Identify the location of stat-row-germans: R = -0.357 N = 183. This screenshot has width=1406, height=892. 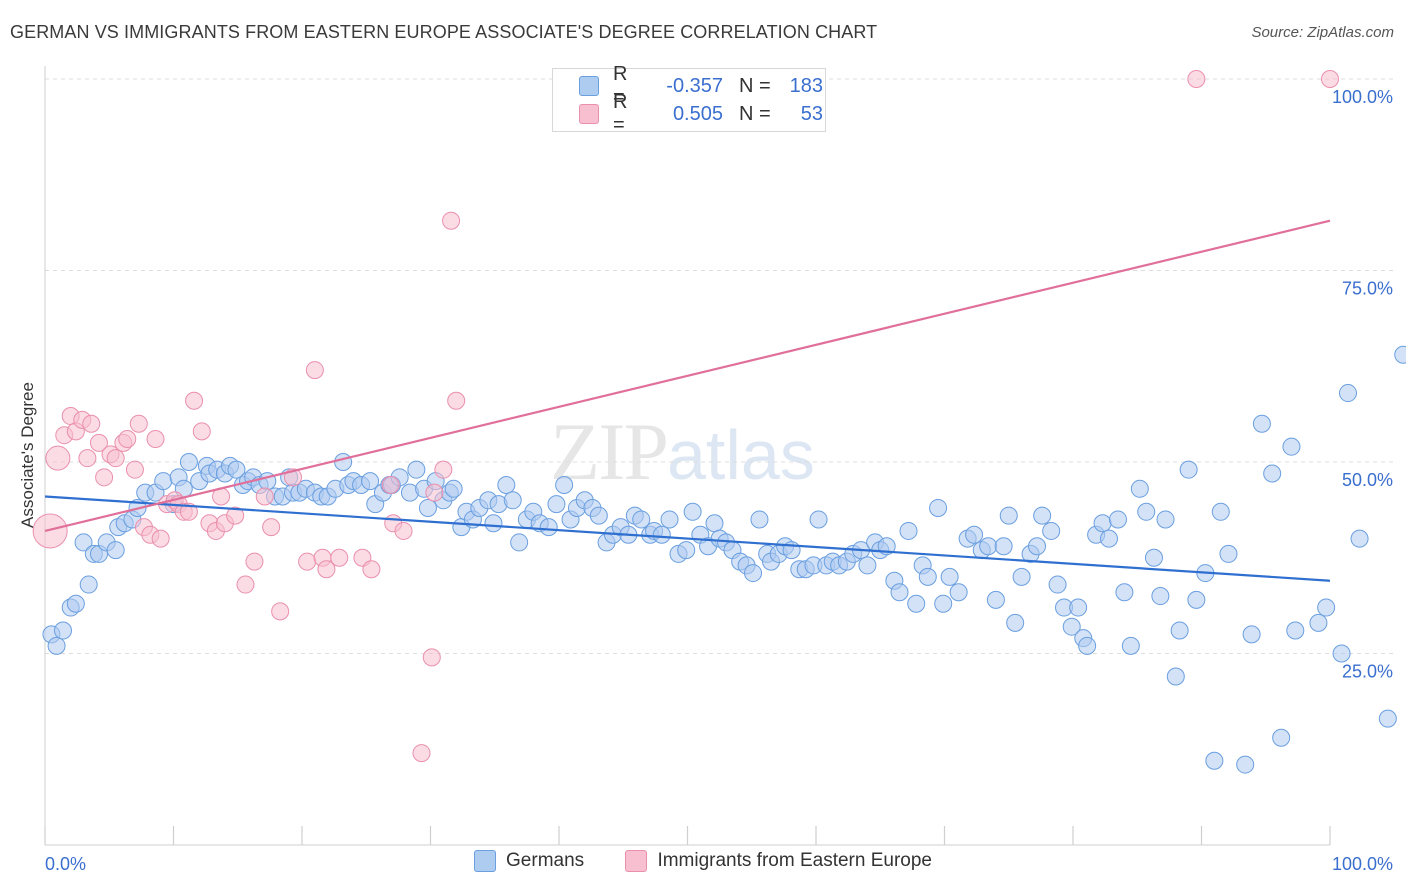
(701, 85).